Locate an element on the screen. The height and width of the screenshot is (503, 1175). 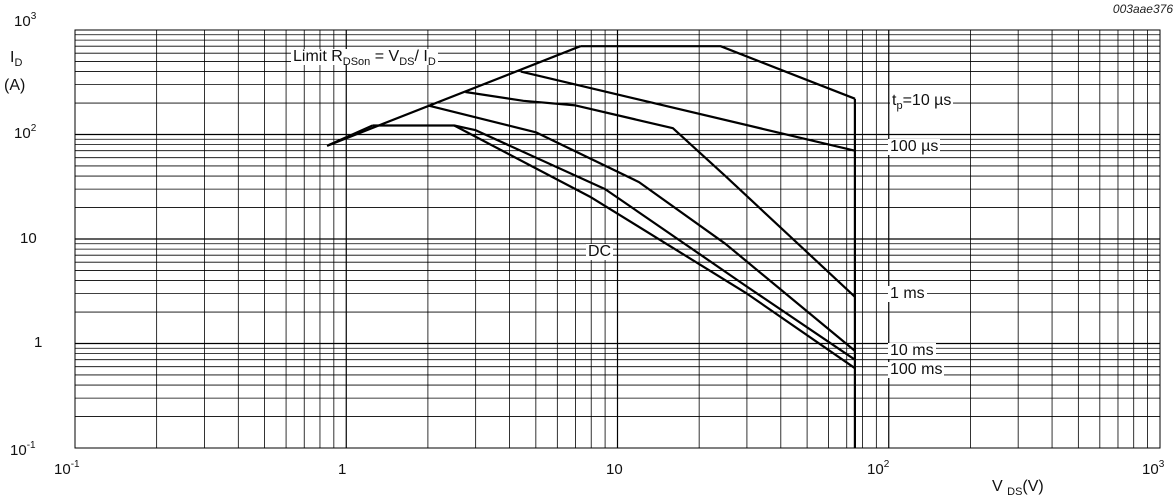
y-axis-unit: (A) is located at coordinates (15, 85).